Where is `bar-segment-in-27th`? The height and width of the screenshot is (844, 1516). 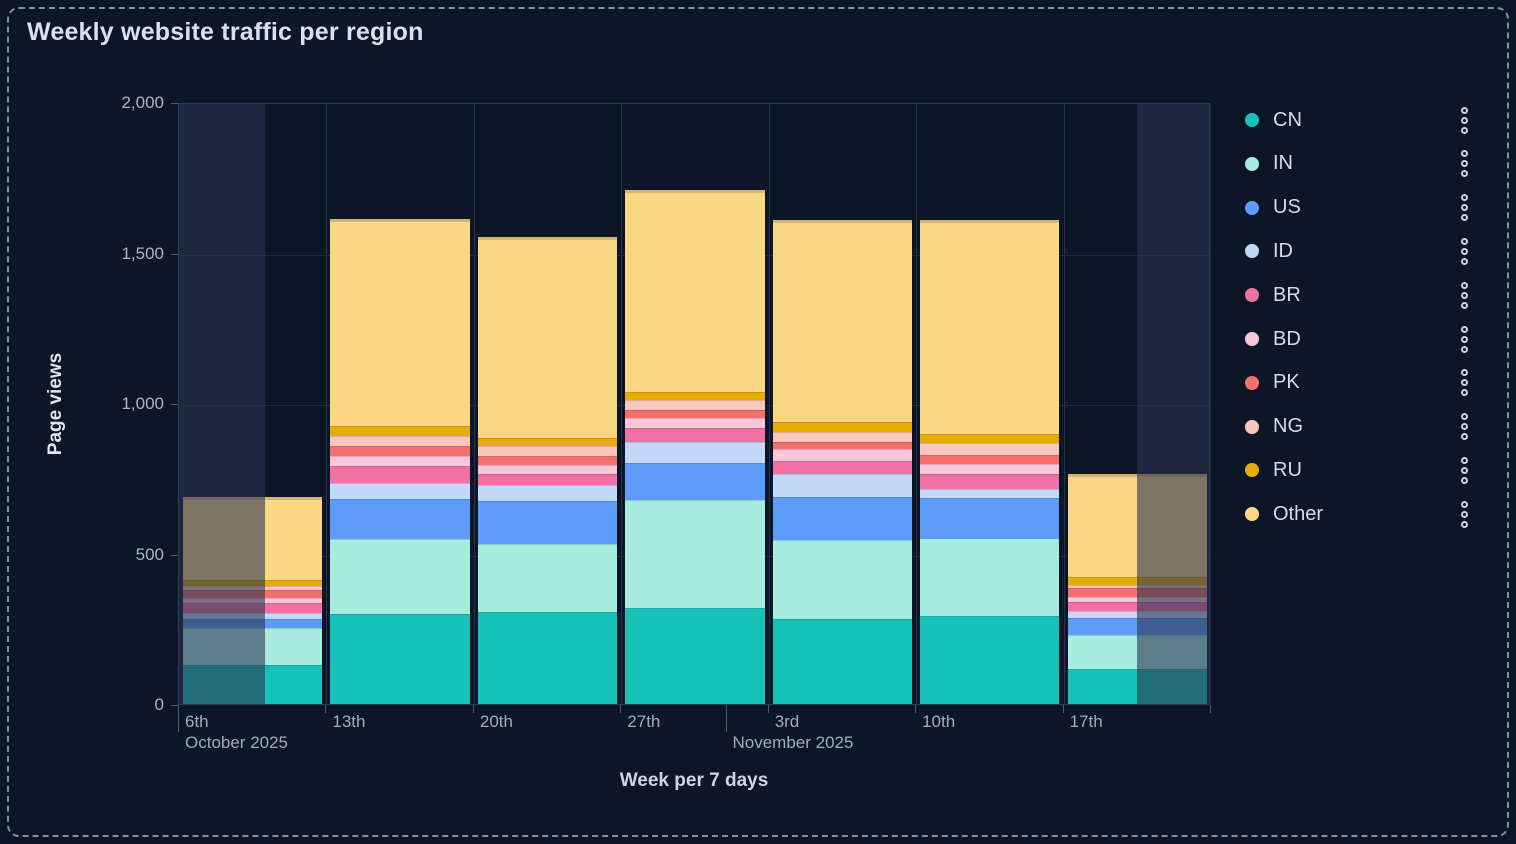
bar-segment-in-27th is located at coordinates (695, 554).